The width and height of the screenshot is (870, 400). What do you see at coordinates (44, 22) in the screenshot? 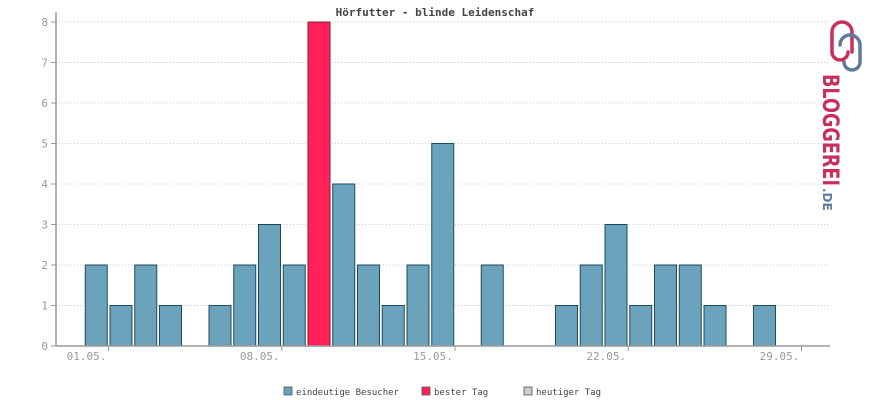
I see `y-tick-label: 8` at bounding box center [44, 22].